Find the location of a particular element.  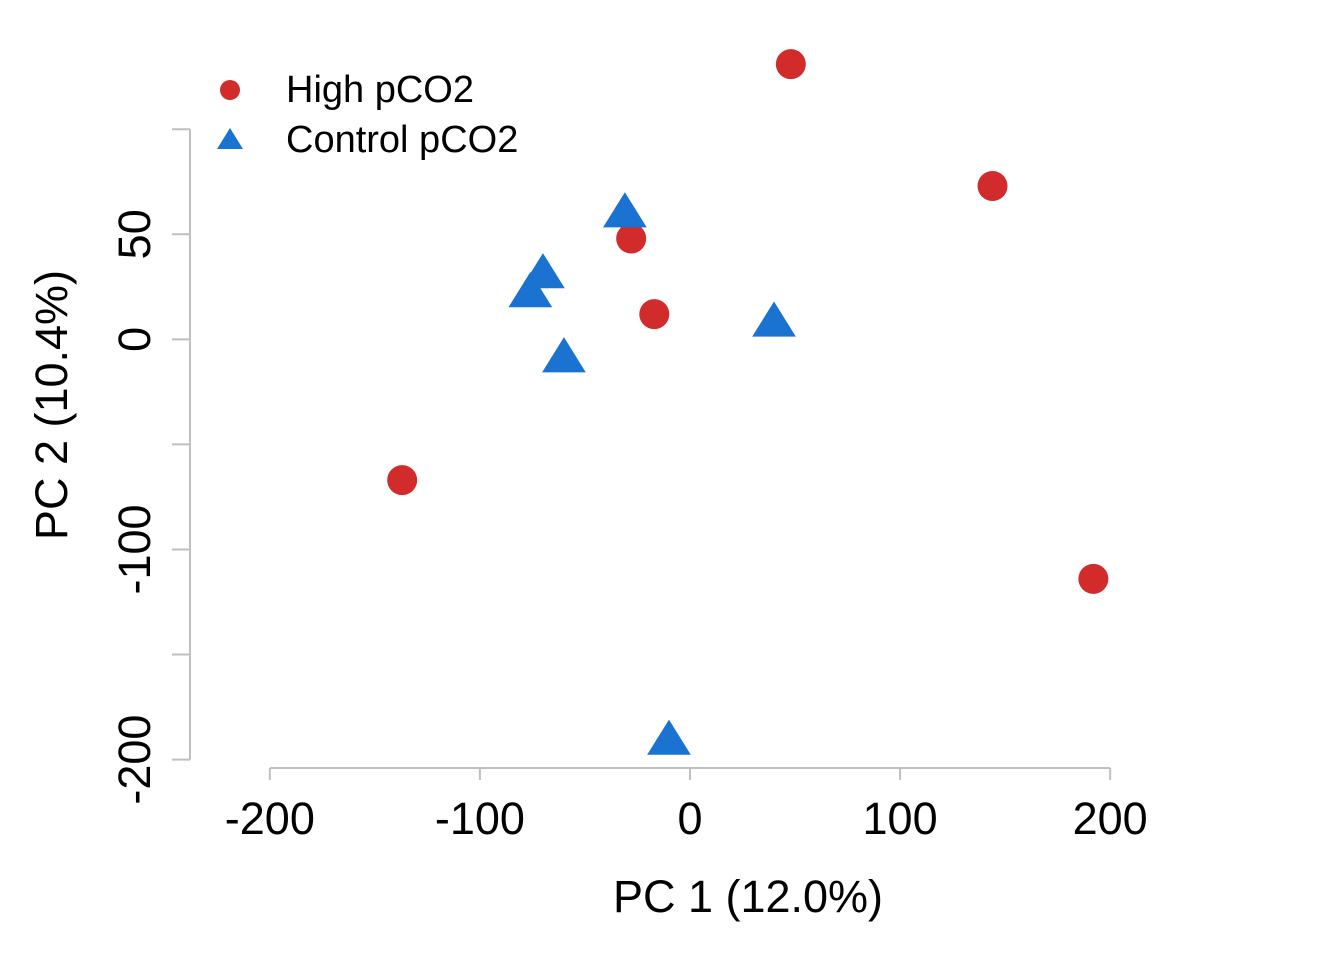

x-tick-label: -200 is located at coordinates (270, 818).